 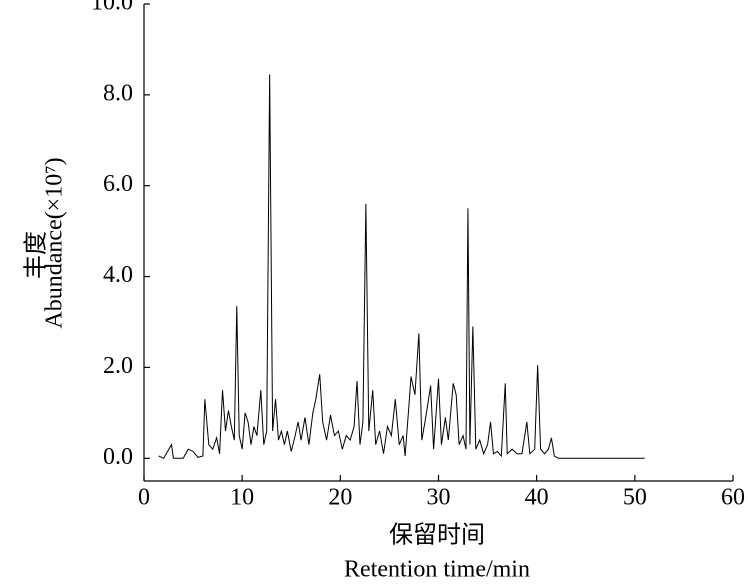 I want to click on y-tick-label: 6.0, so click(x=118, y=184).